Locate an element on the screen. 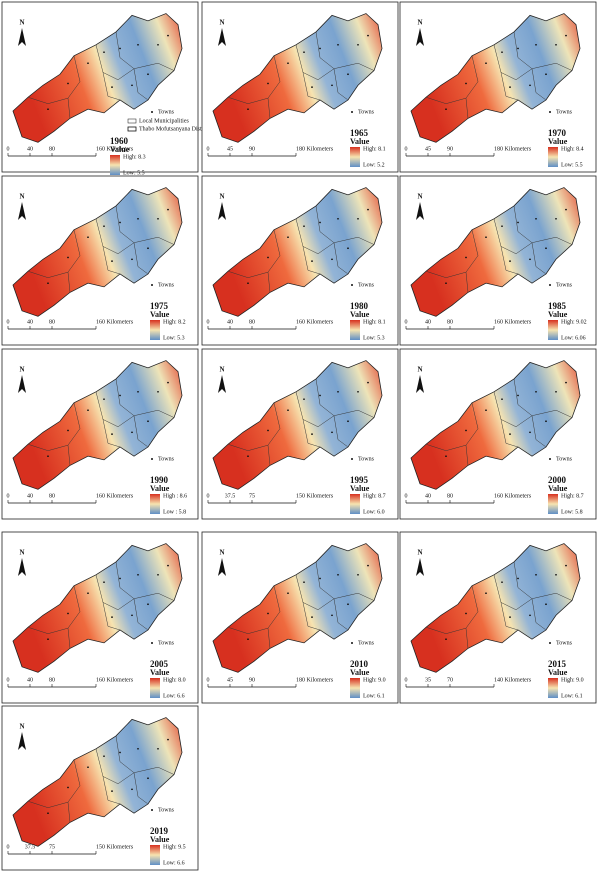  high-label: High: 8.3 is located at coordinates (134, 157).